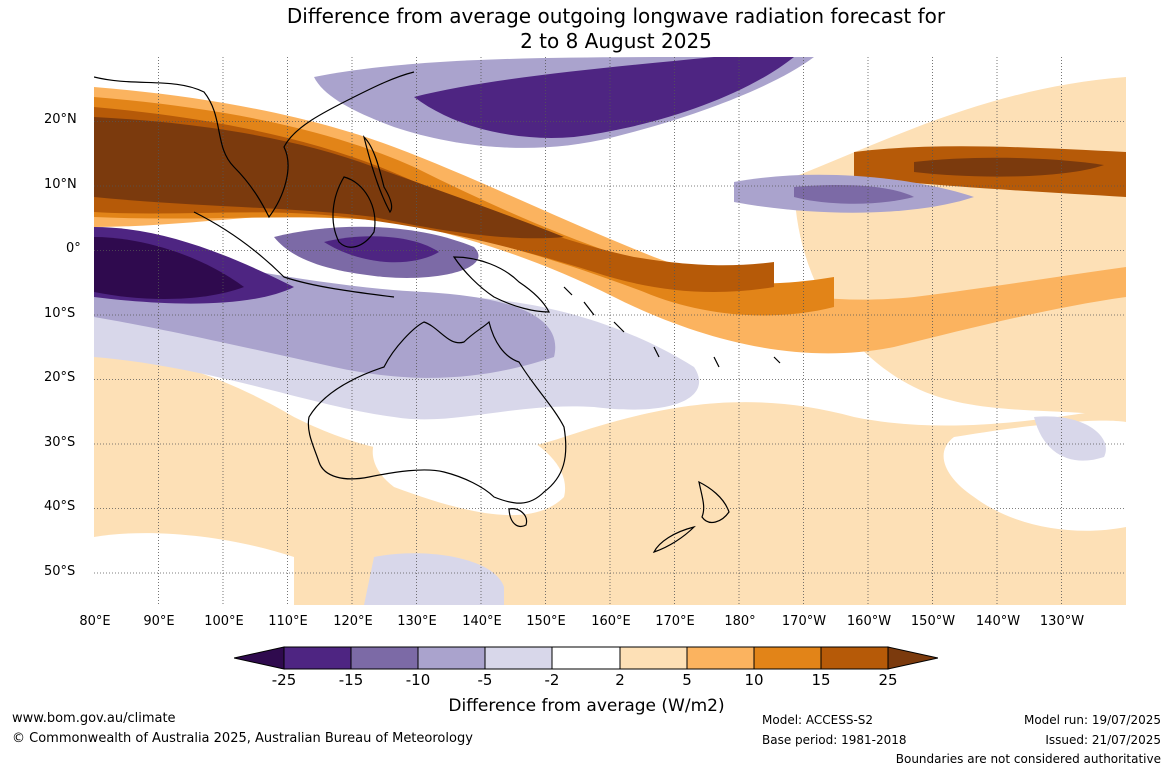 Image resolution: width=1173 pixels, height=770 pixels. What do you see at coordinates (1092, 720) in the screenshot?
I see `model-run-text: Model run: 19/07/2025` at bounding box center [1092, 720].